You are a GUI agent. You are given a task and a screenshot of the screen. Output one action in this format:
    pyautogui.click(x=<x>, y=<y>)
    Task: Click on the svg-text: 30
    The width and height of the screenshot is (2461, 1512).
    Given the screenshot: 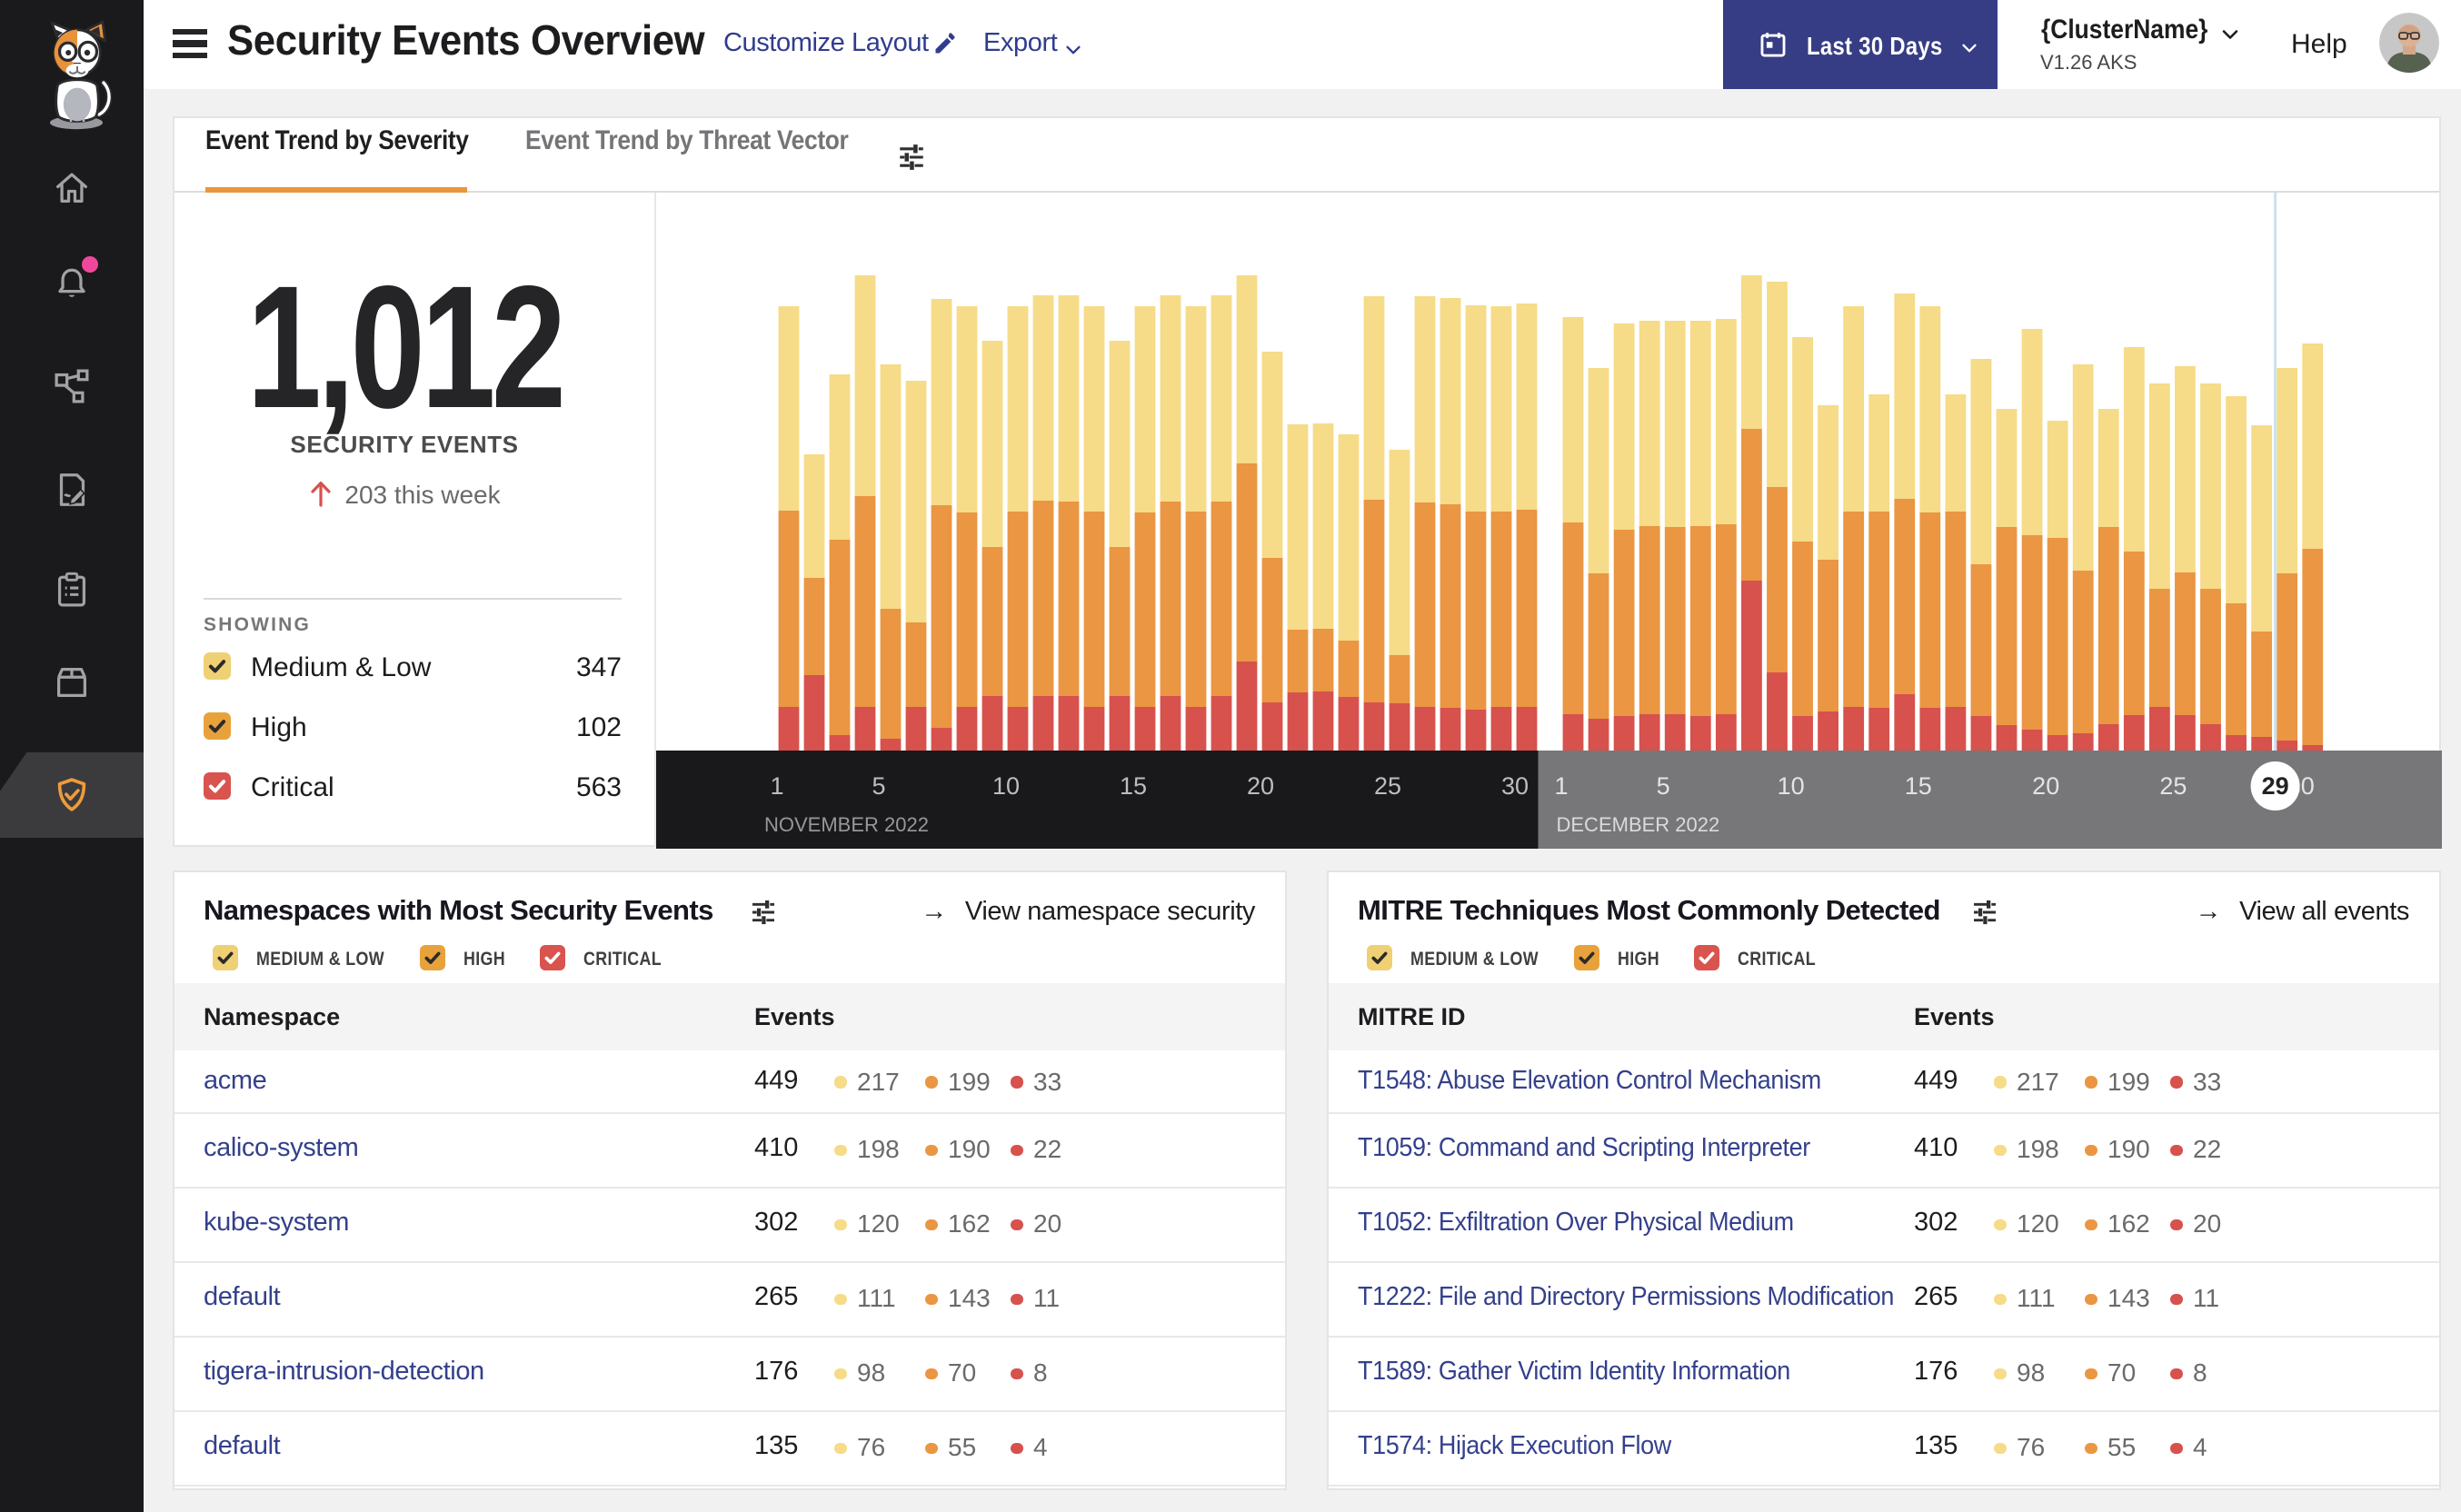 What is the action you would take?
    pyautogui.click(x=1515, y=785)
    